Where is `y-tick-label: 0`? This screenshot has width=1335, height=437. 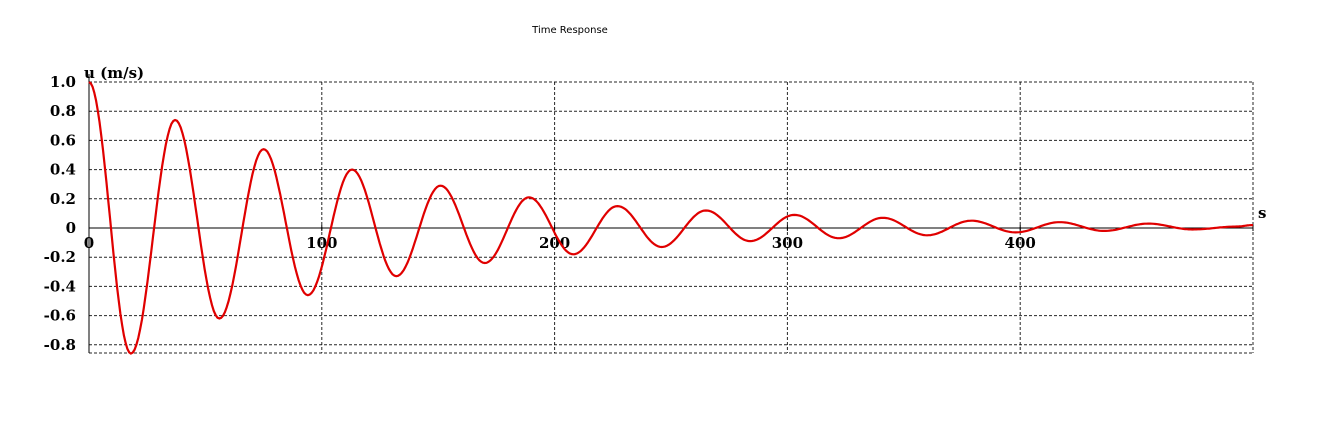
y-tick-label: 0 is located at coordinates (71, 228).